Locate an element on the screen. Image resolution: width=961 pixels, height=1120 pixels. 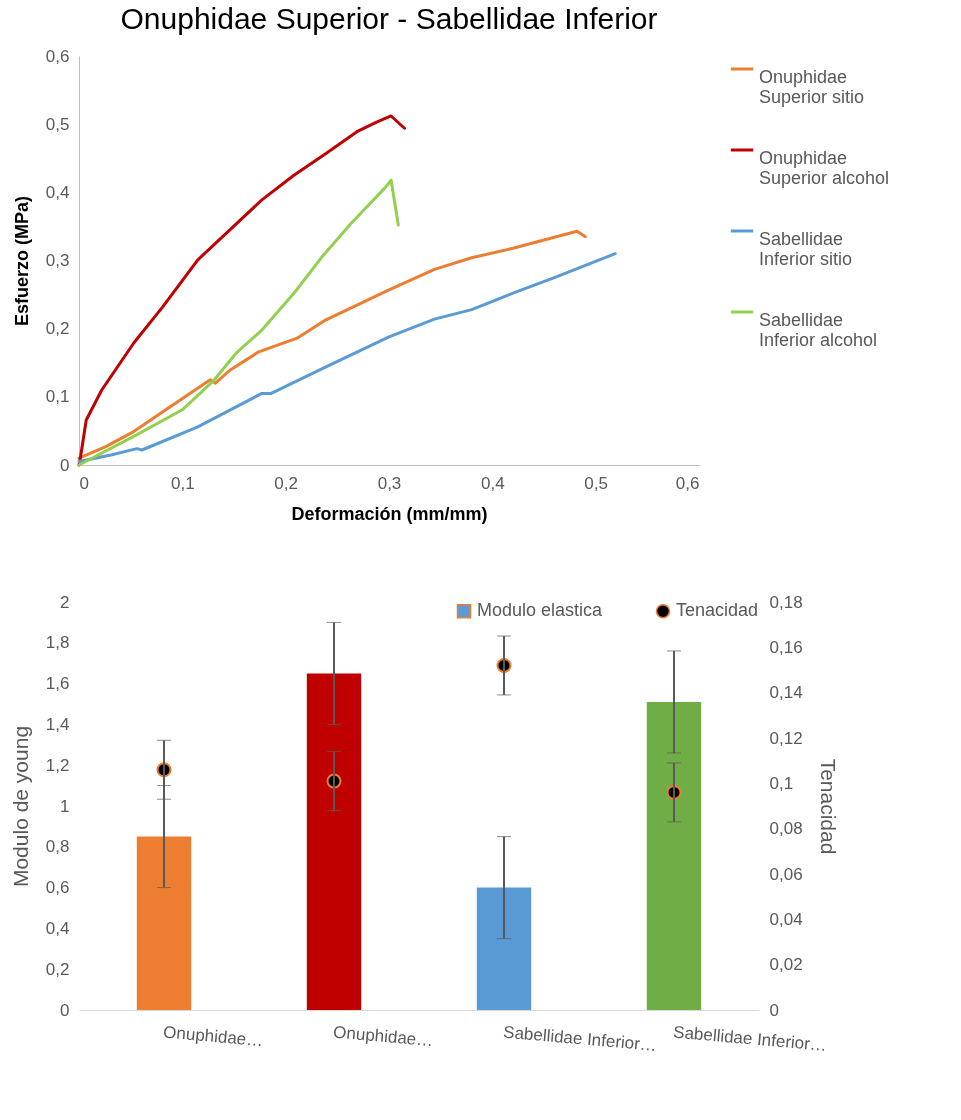
y-tick-label: 1,4 is located at coordinates (57, 724).